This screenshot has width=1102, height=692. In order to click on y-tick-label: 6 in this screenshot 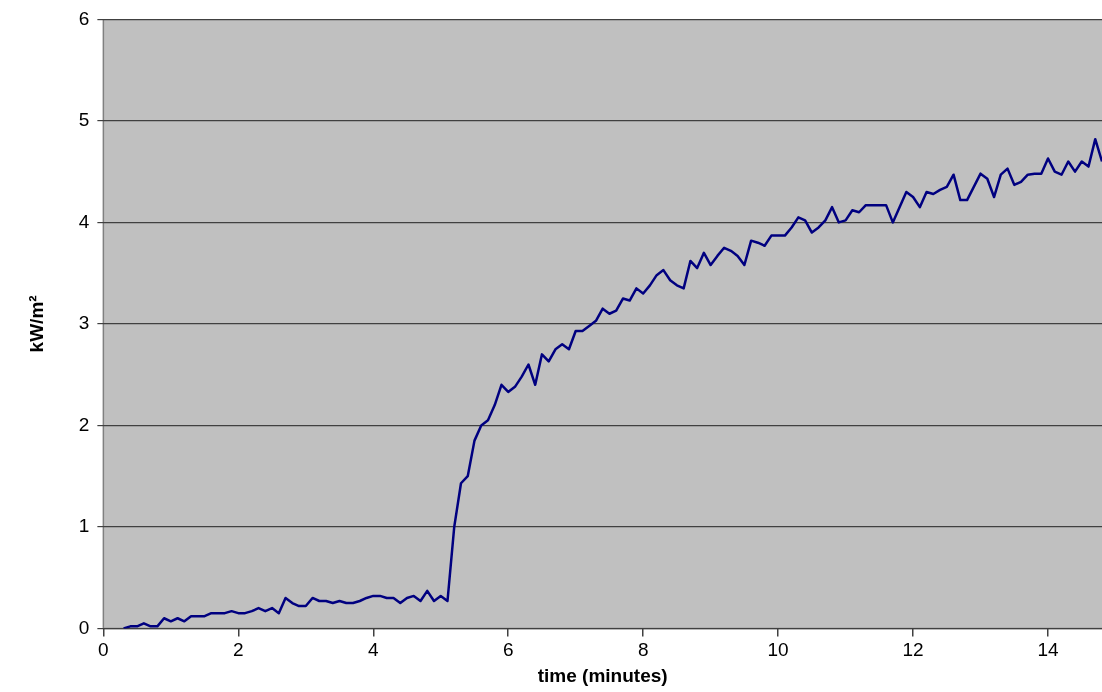, I will do `click(84, 18)`.